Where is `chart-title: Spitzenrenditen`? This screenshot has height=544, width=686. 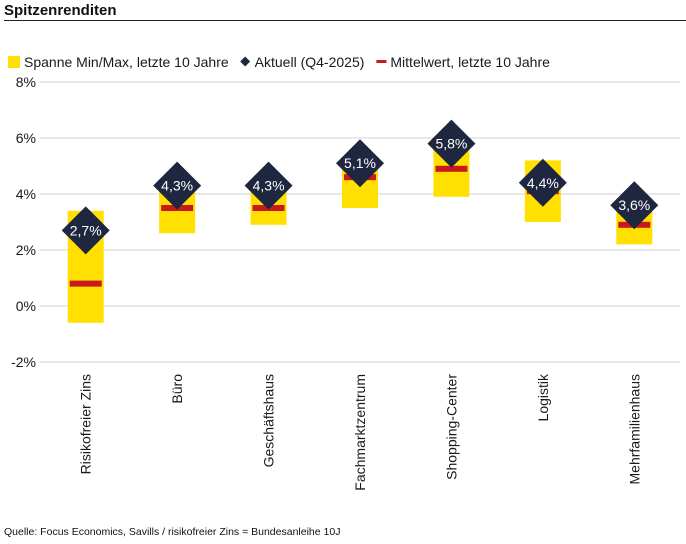
chart-title: Spitzenrenditen is located at coordinates (60, 10).